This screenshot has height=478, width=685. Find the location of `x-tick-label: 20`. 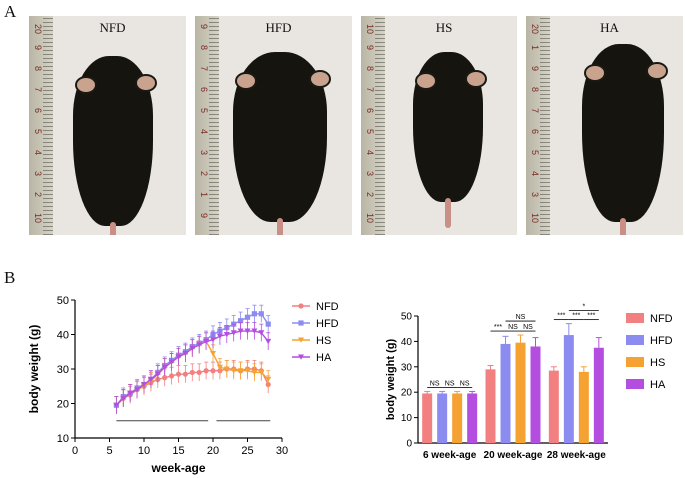

x-tick-label: 20 is located at coordinates (213, 451).